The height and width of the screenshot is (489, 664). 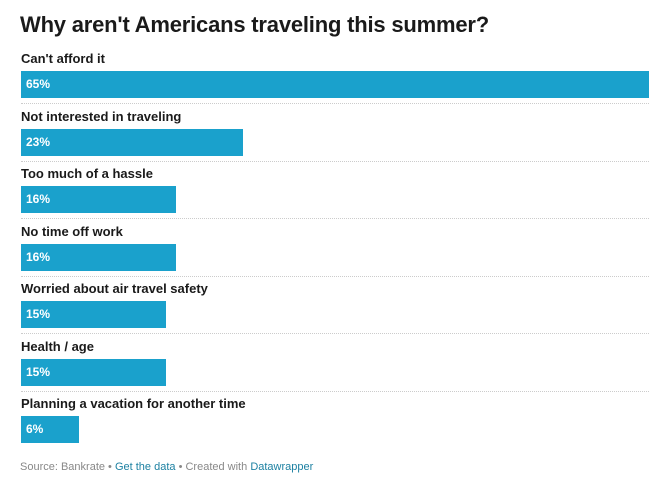 I want to click on datawrapper-link: Datawrapper, so click(x=282, y=467).